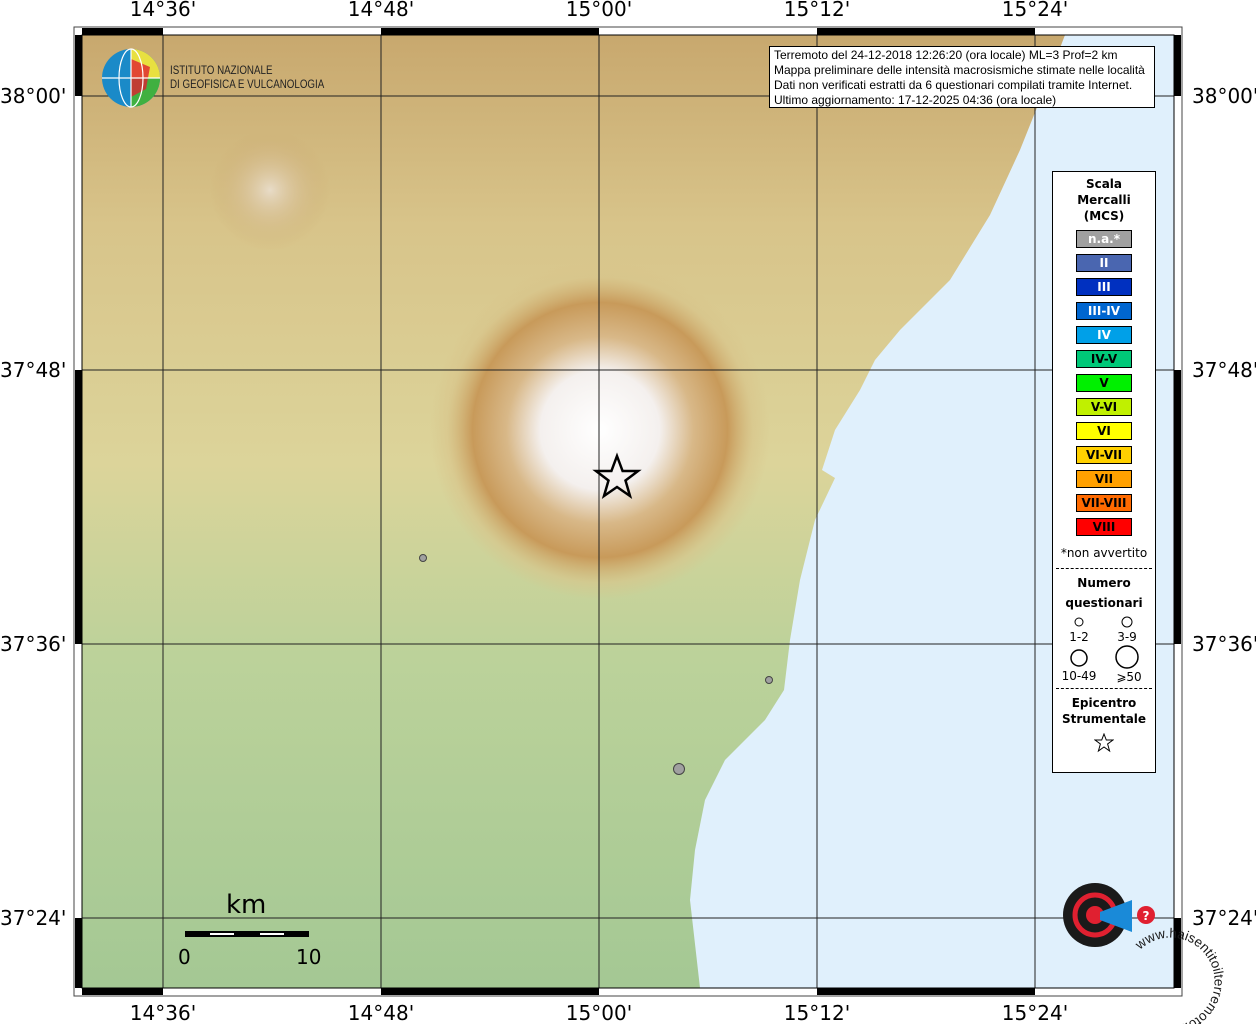 The image size is (1256, 1024). What do you see at coordinates (1079, 637) in the screenshot?
I see `count-label: 1-2` at bounding box center [1079, 637].